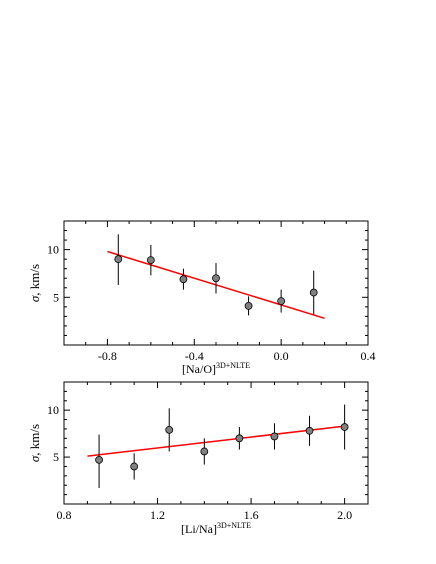  I want to click on x-tick-label: 1.2, so click(157, 515).